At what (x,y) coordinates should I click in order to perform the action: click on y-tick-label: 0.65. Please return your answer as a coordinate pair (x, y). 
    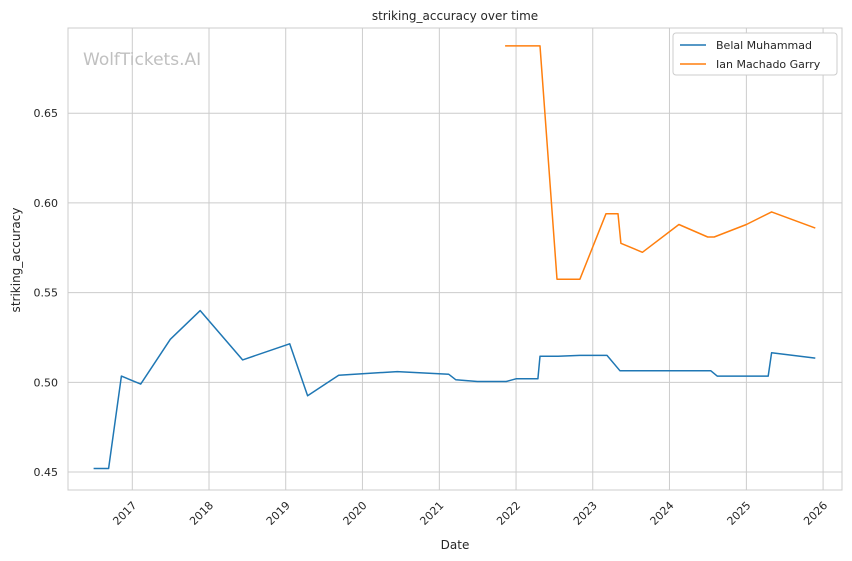
    Looking at the image, I should click on (46, 113).